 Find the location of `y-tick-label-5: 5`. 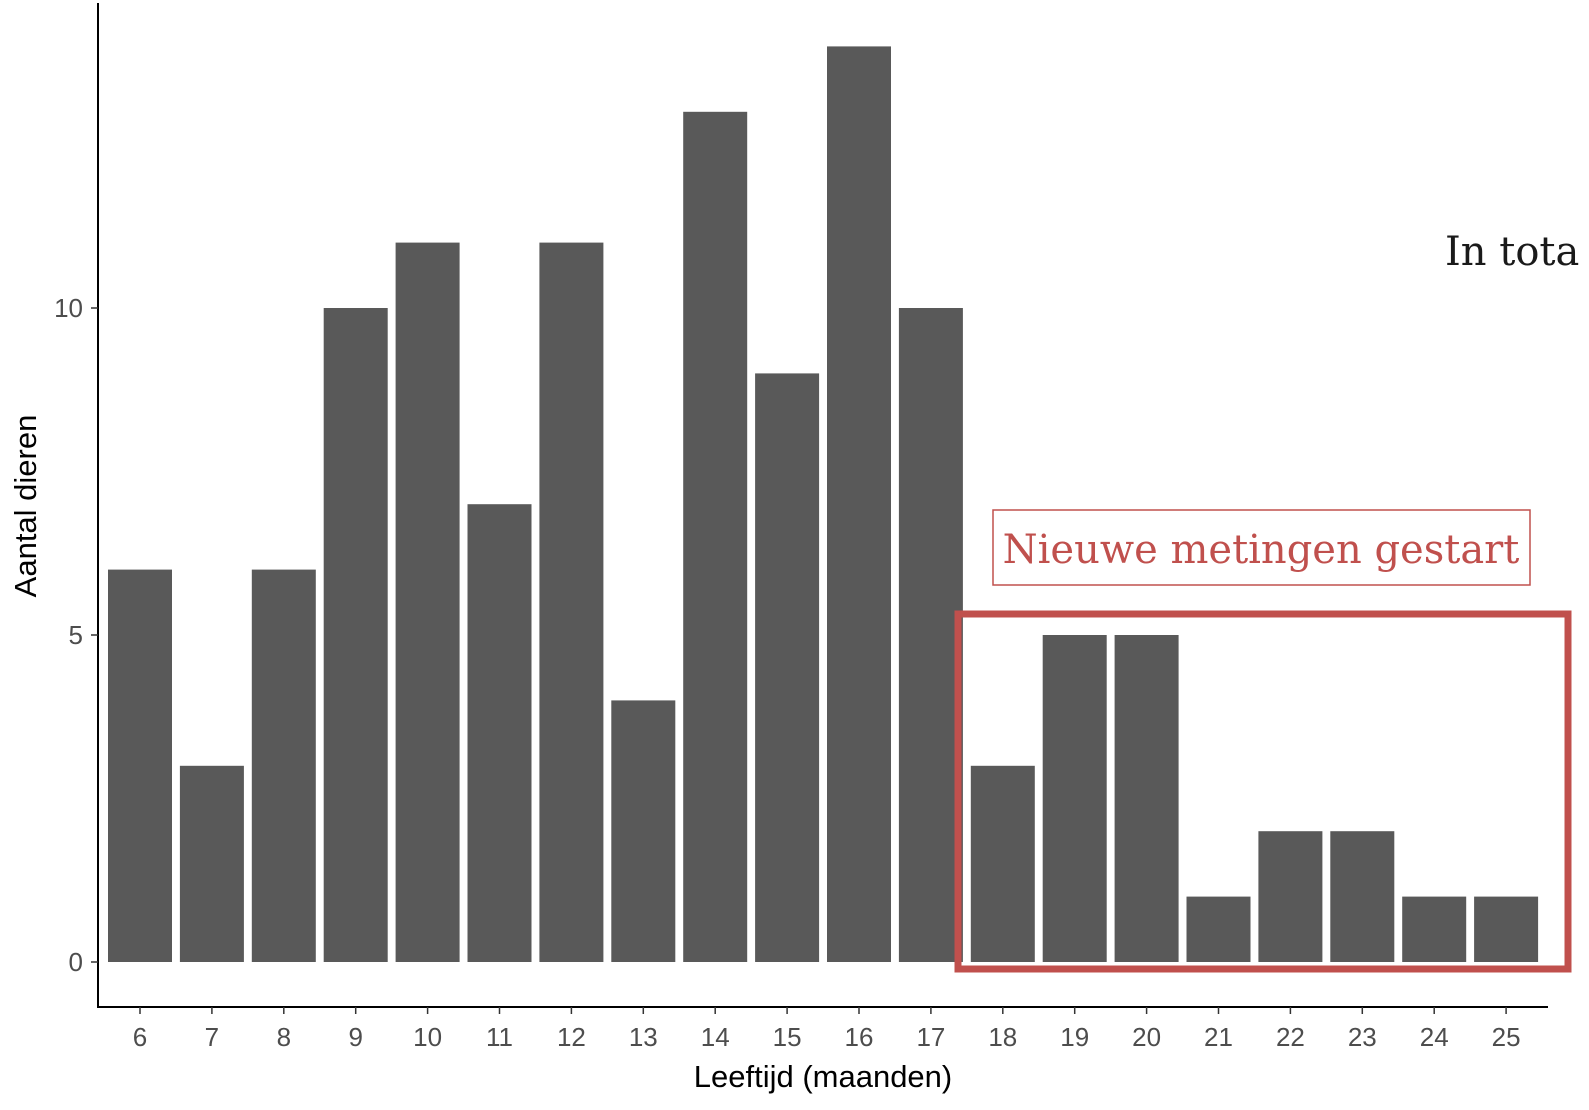

y-tick-label-5: 5 is located at coordinates (76, 635).